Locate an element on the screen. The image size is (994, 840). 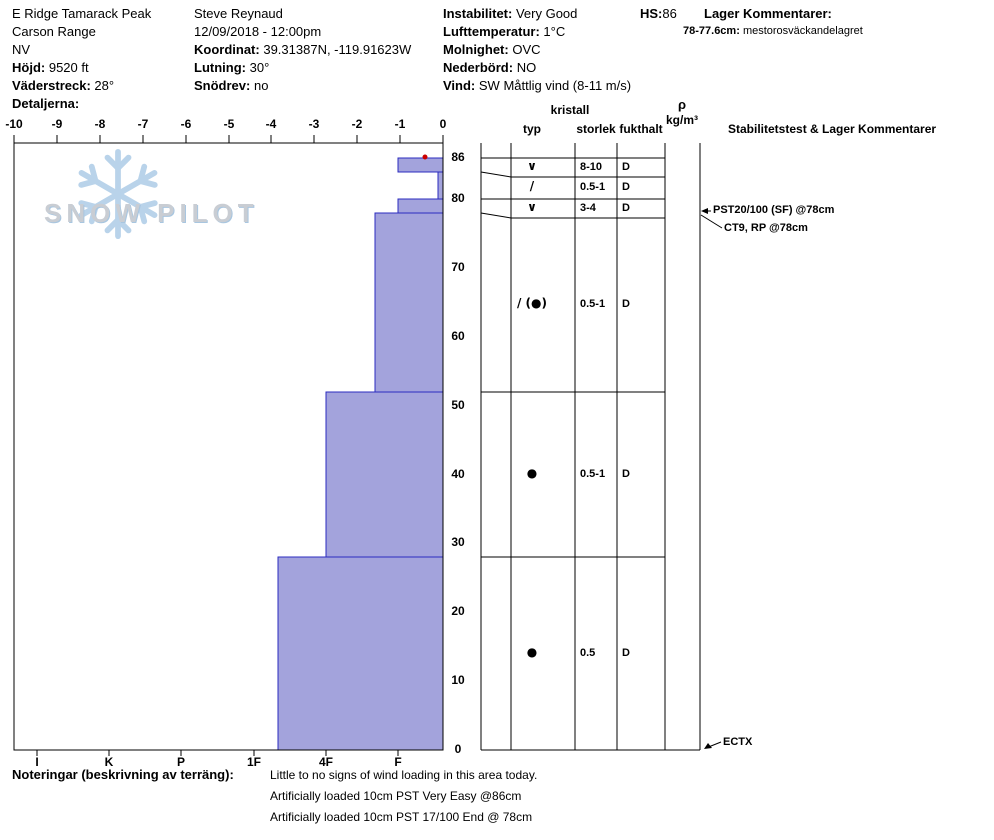
elevation-line: Höjd: 9520 ft is located at coordinates (81, 69).